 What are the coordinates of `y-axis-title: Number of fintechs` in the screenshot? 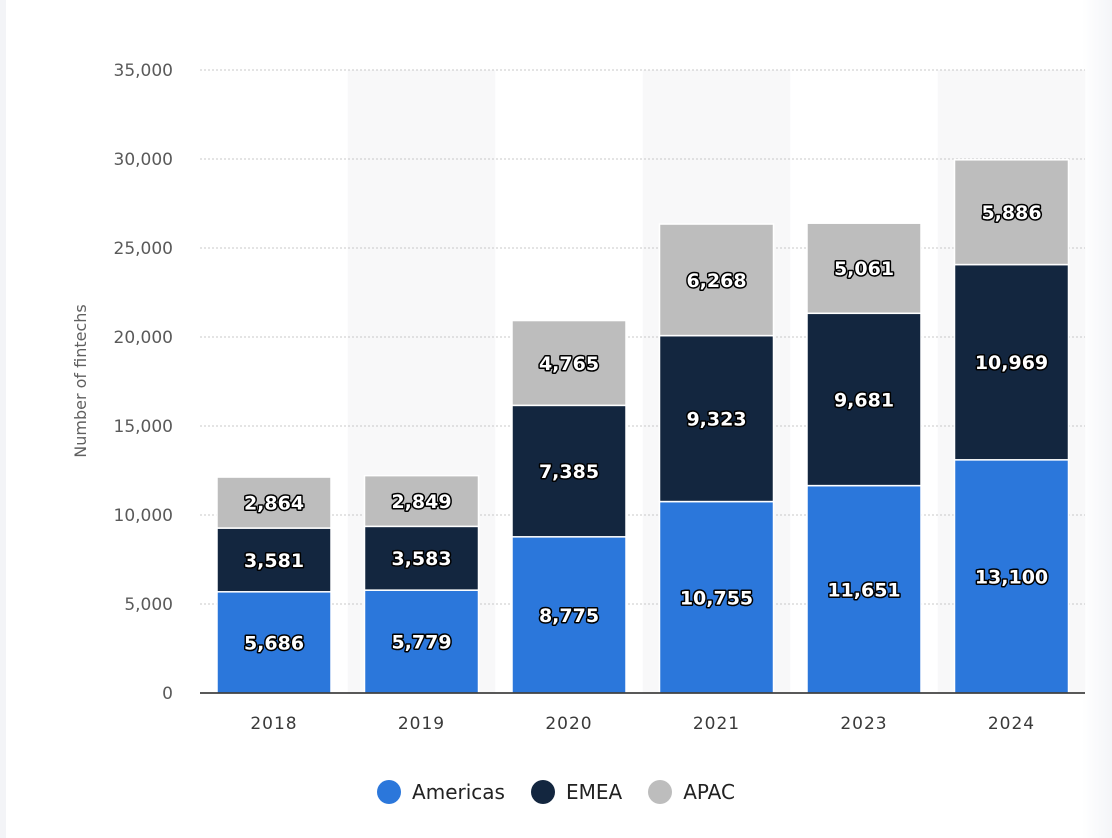 It's located at (80, 380).